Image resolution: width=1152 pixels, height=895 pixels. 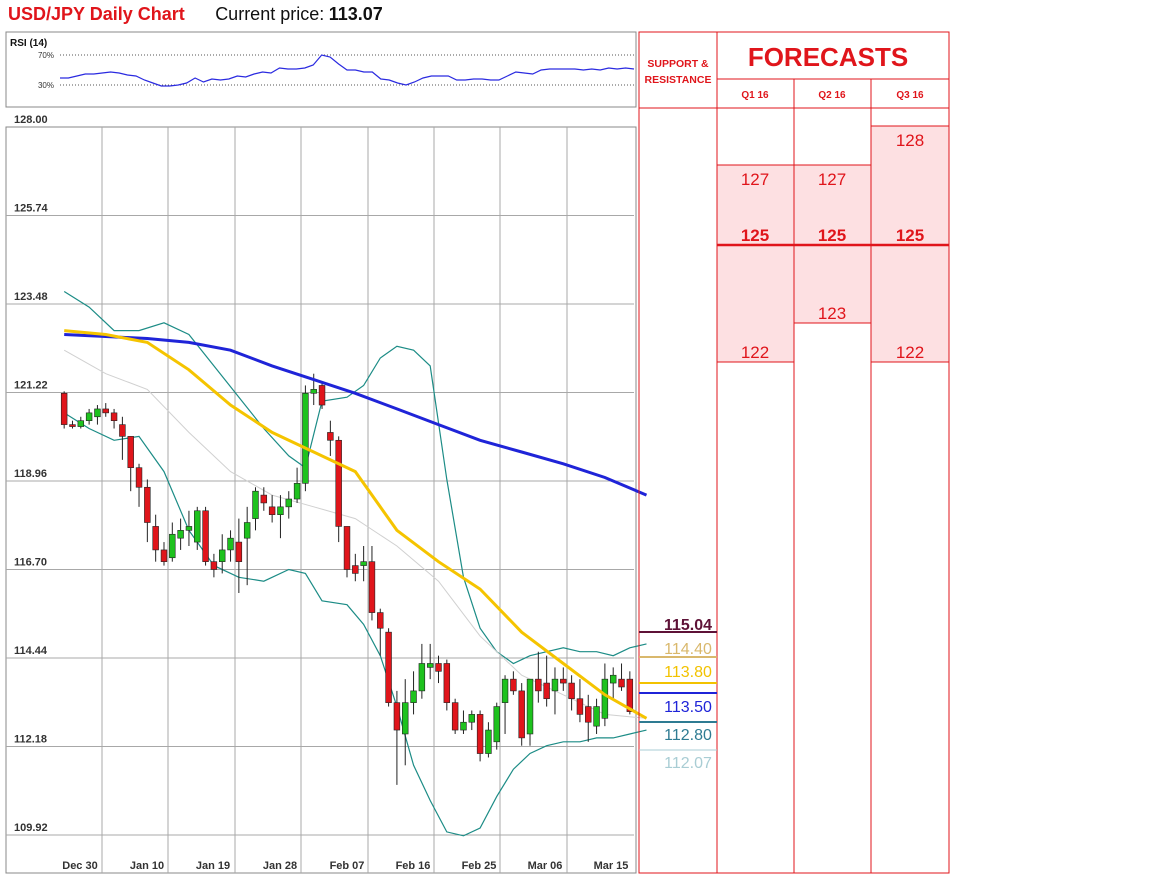 I want to click on forecast-q1-high: 127, so click(x=755, y=179).